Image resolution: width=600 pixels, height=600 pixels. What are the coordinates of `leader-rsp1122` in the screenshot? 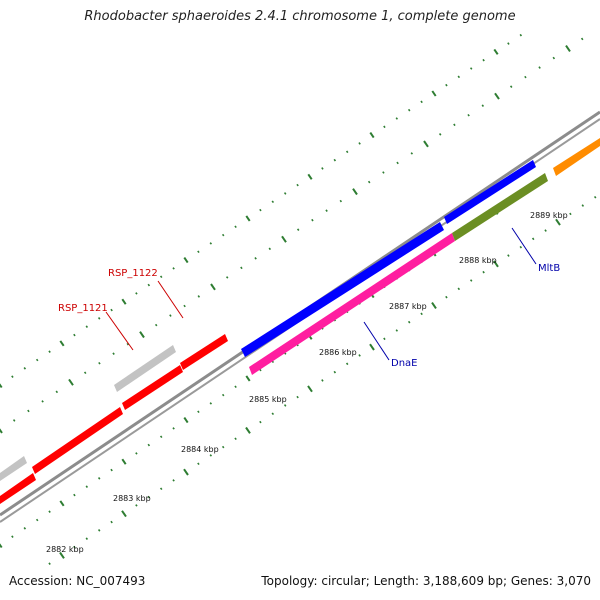 It's located at (170, 299).